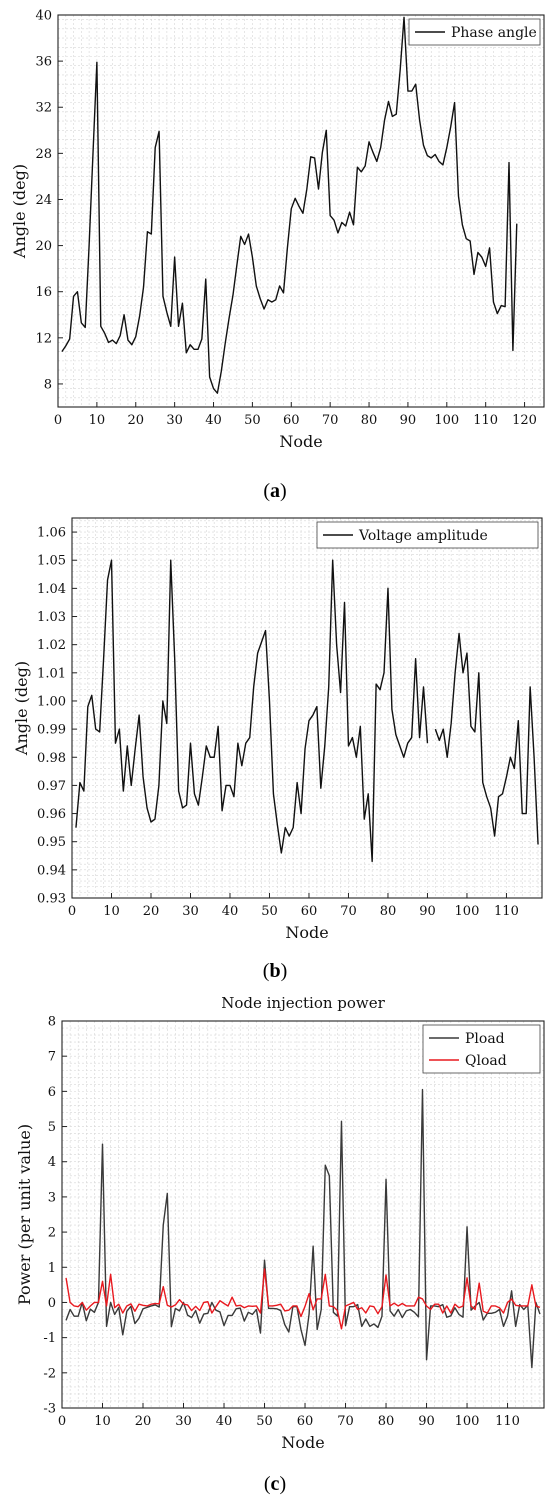 The height and width of the screenshot is (1506, 550). I want to click on y-tick-label: 2, so click(52, 1233).